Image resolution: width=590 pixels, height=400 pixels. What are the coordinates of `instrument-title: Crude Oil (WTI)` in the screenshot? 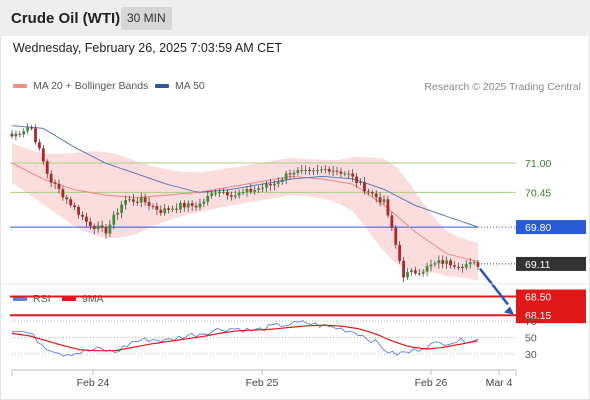 It's located at (66, 18).